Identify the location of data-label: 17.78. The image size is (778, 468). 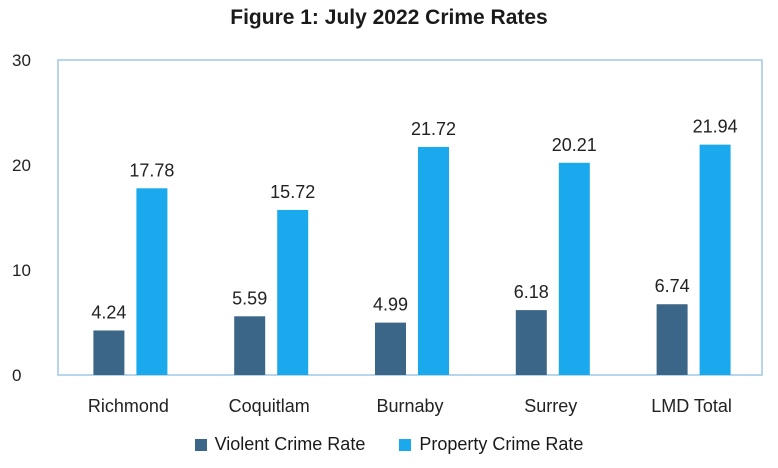
(151, 170).